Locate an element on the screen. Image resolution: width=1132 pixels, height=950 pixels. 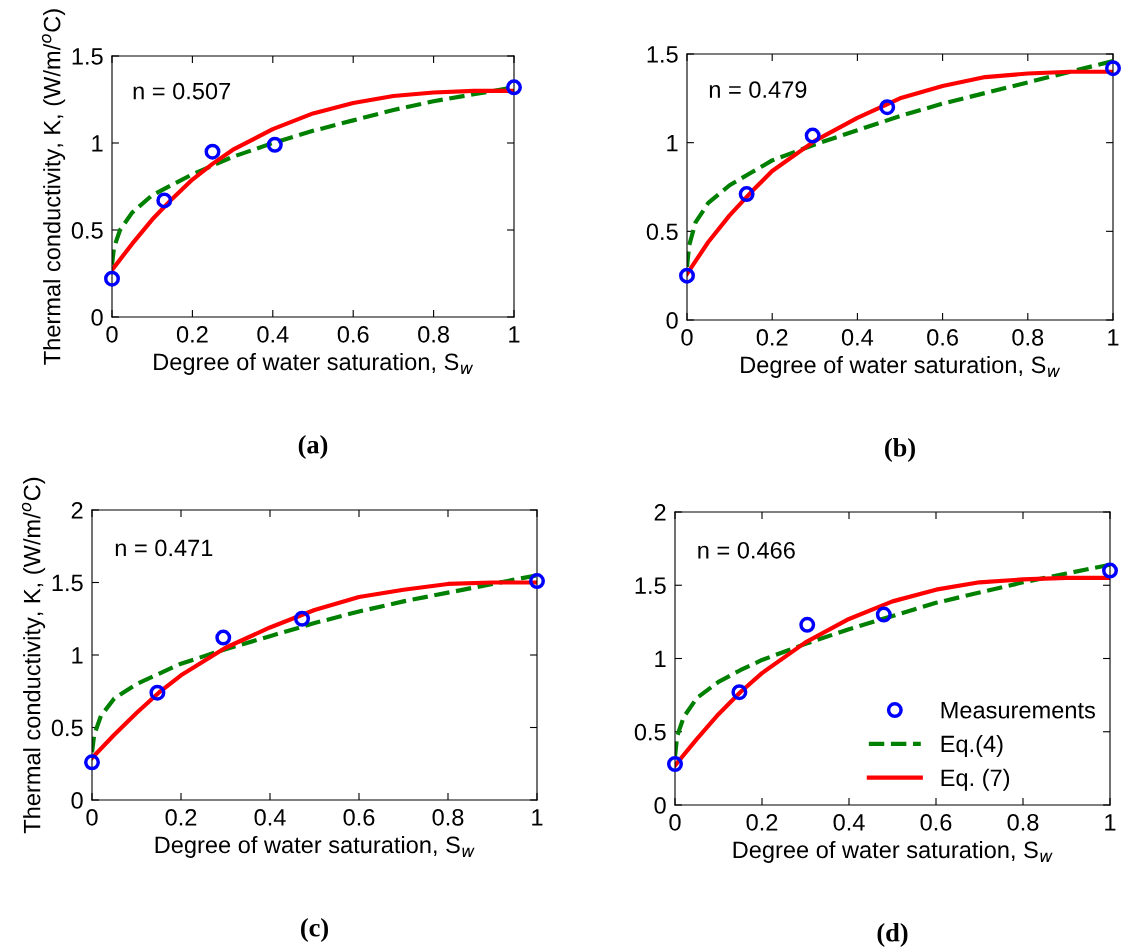
text: (a) is located at coordinates (313, 447).